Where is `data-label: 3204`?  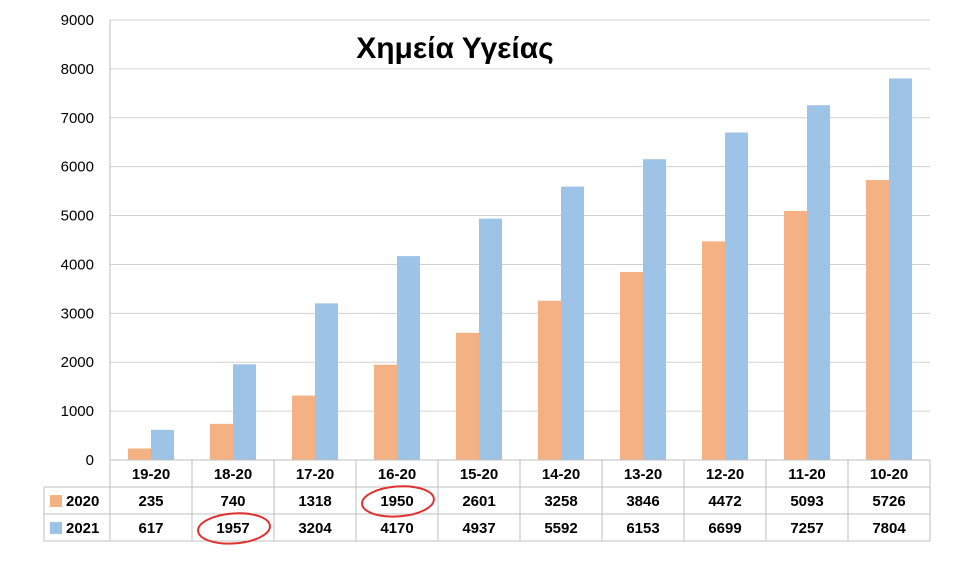
data-label: 3204 is located at coordinates (315, 528).